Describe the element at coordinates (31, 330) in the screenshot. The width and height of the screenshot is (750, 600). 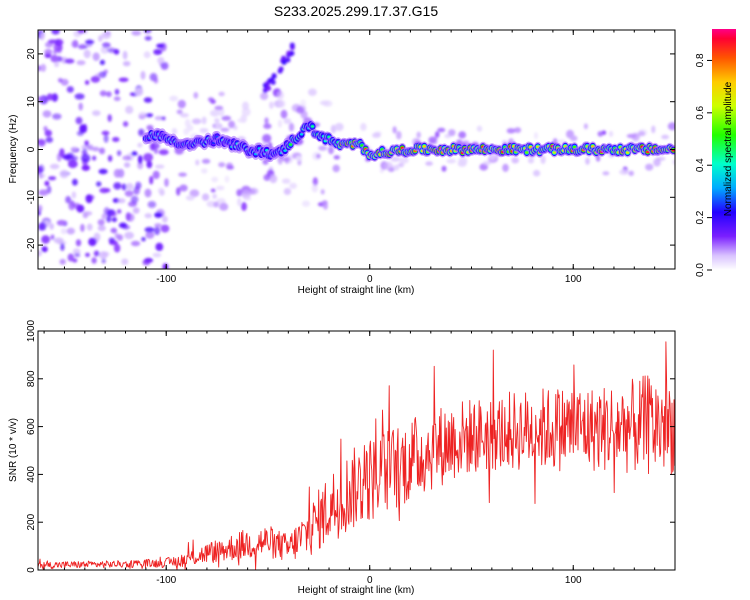
I see `y-tick-label: 1000` at that location.